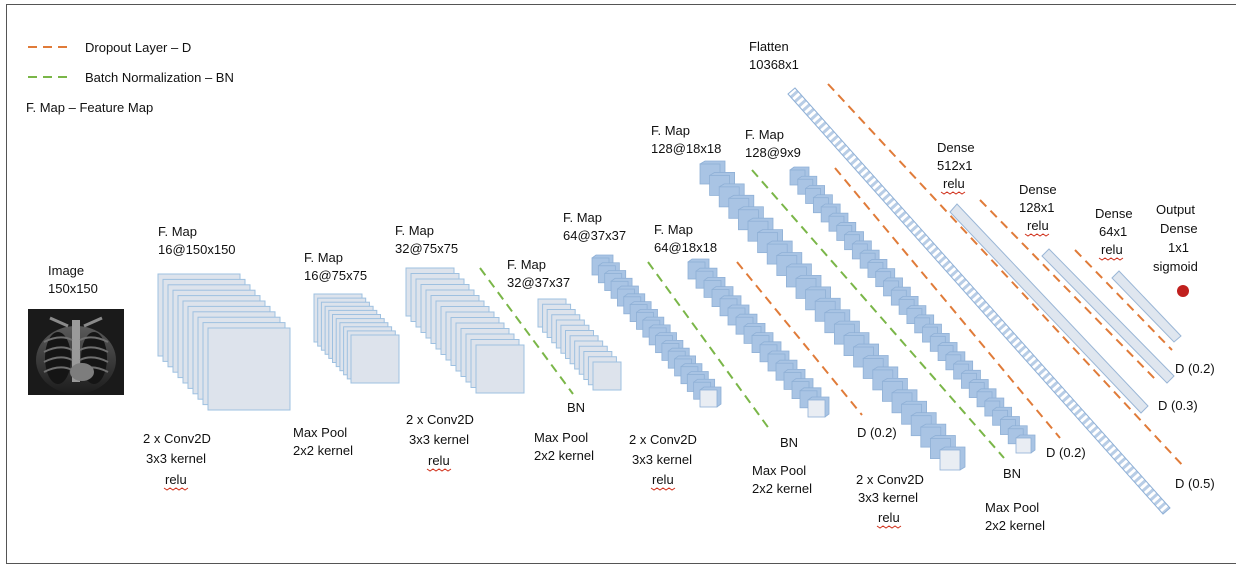  Describe the element at coordinates (594, 235) in the screenshot. I see `feature-map-size: 64@37x37` at that location.